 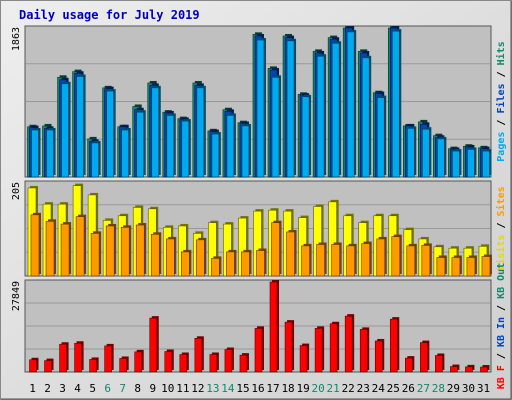 I want to click on y-max-label: 1863, so click(x=16, y=39).